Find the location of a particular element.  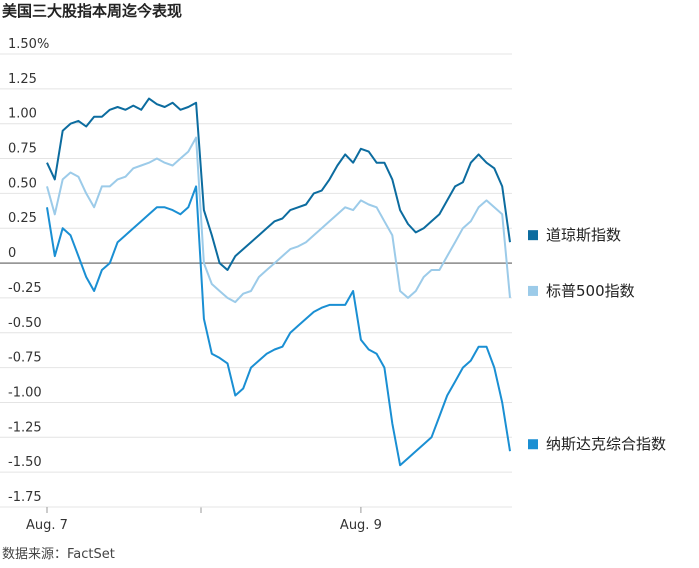

y-tick-label: 0 is located at coordinates (12, 253).